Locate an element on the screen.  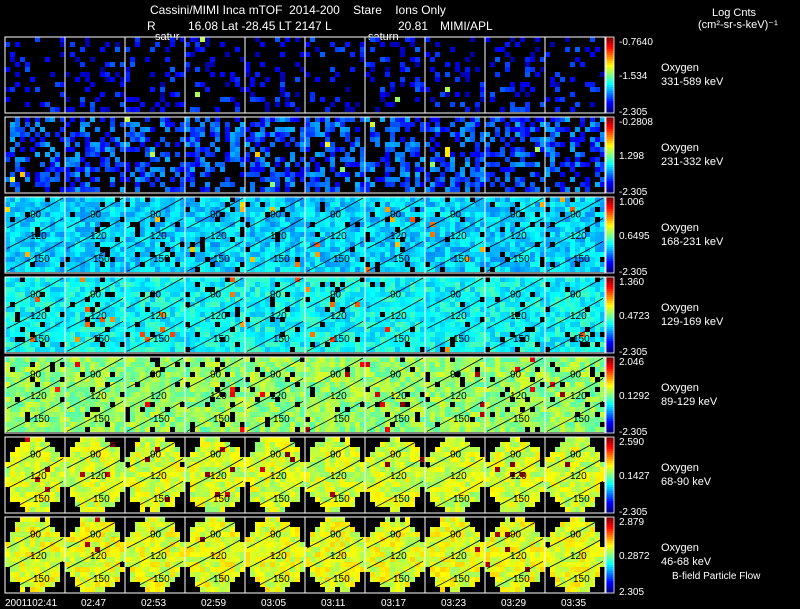
colorbar-max-label: 2.046 is located at coordinates (631, 362).